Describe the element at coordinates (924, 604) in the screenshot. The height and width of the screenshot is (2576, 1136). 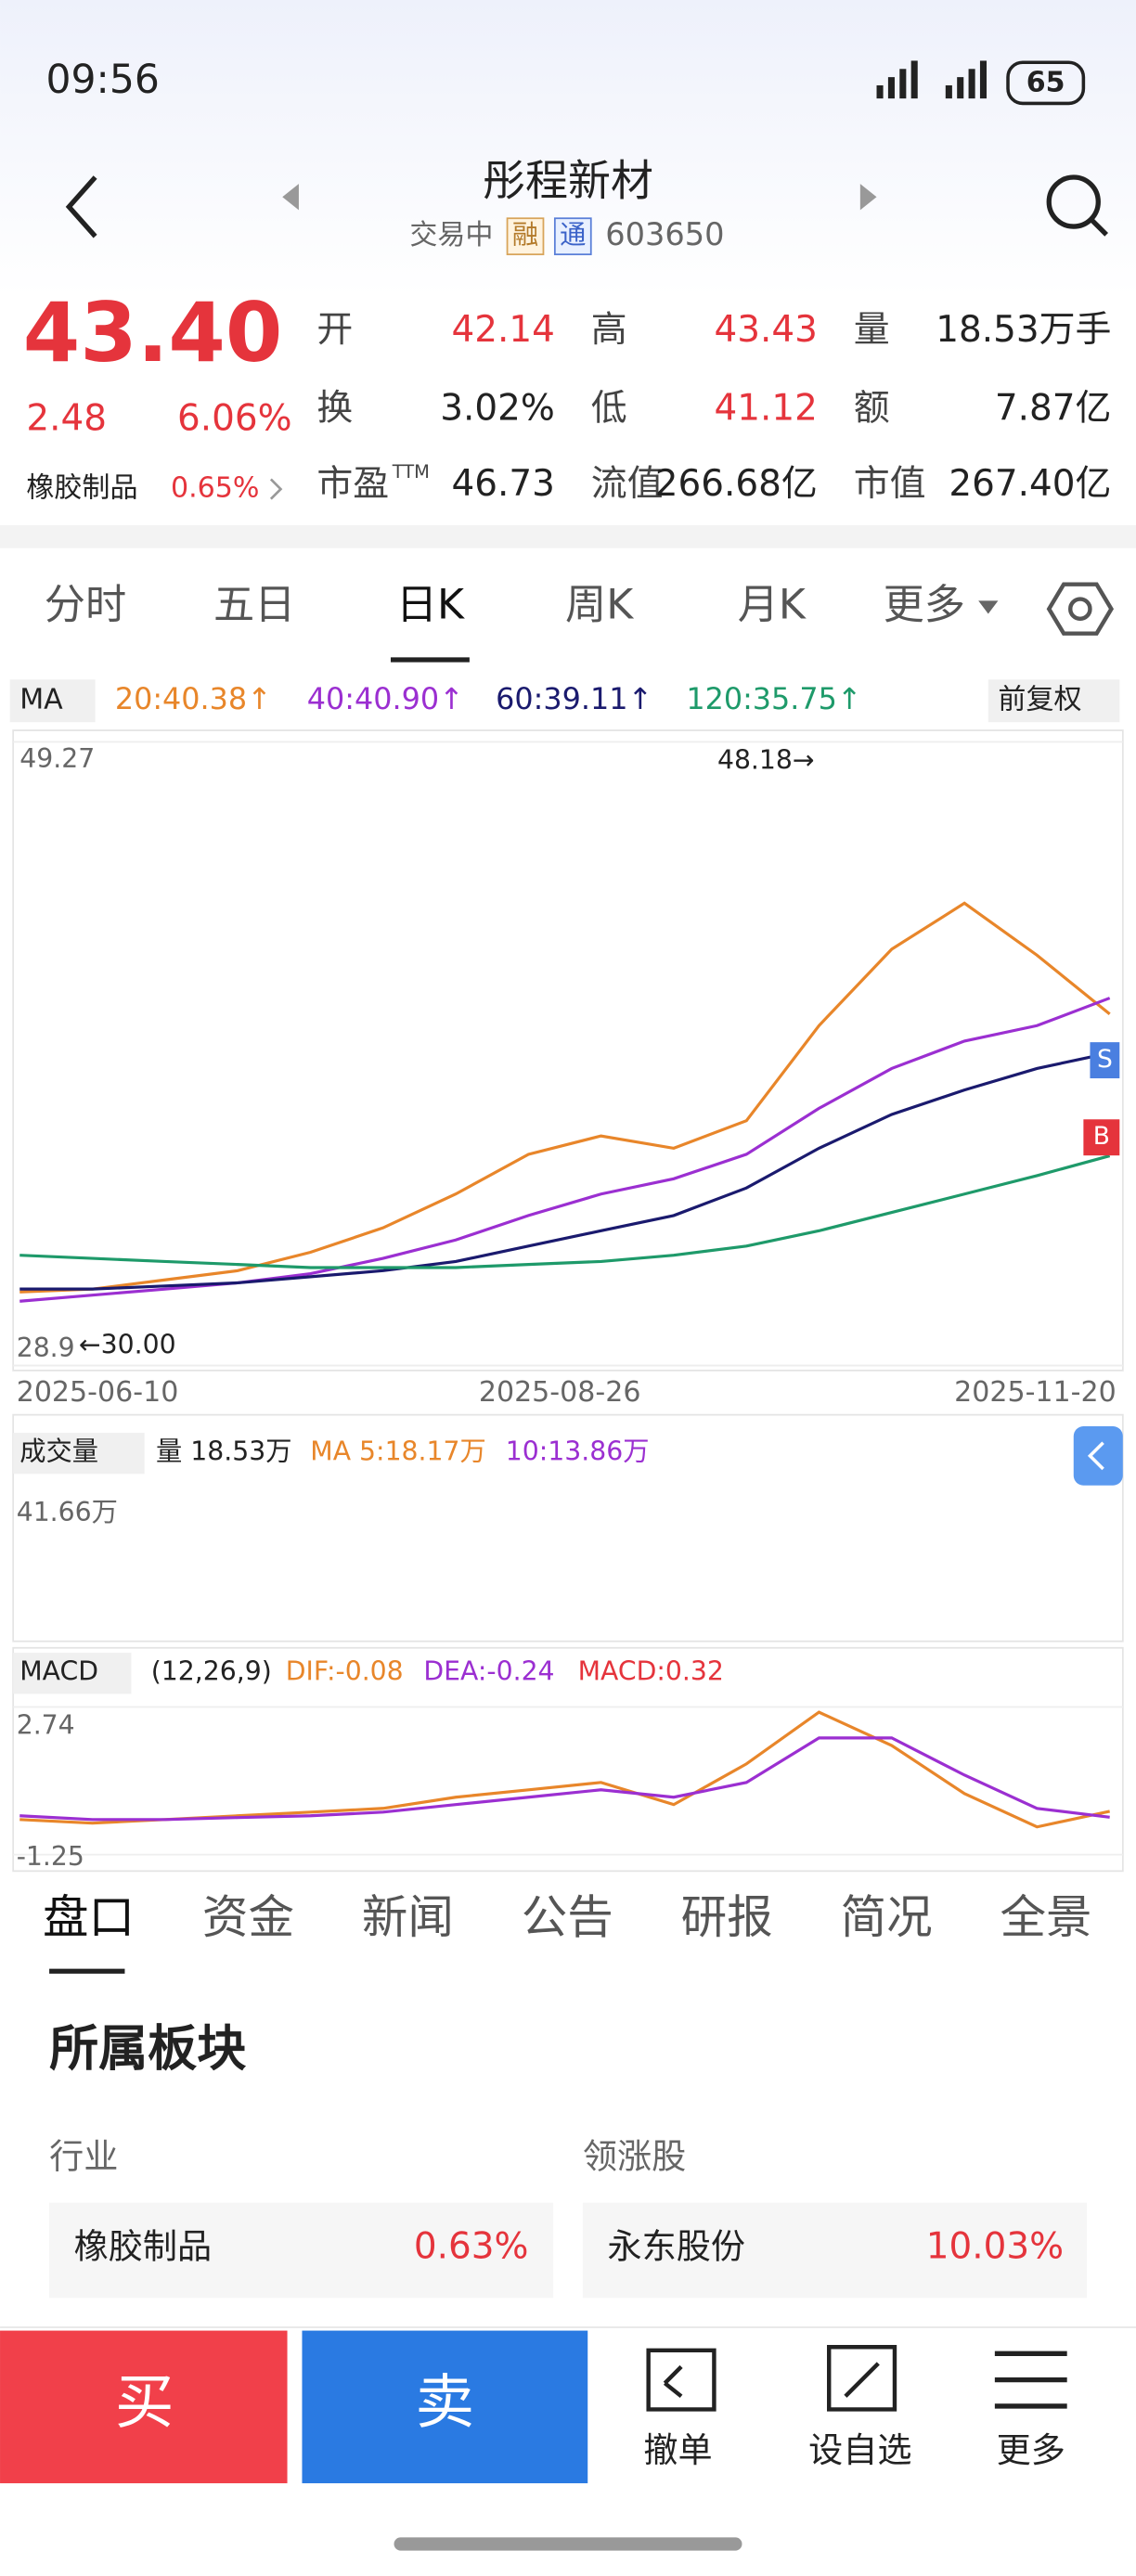
I see `chart-tab: 更多` at that location.